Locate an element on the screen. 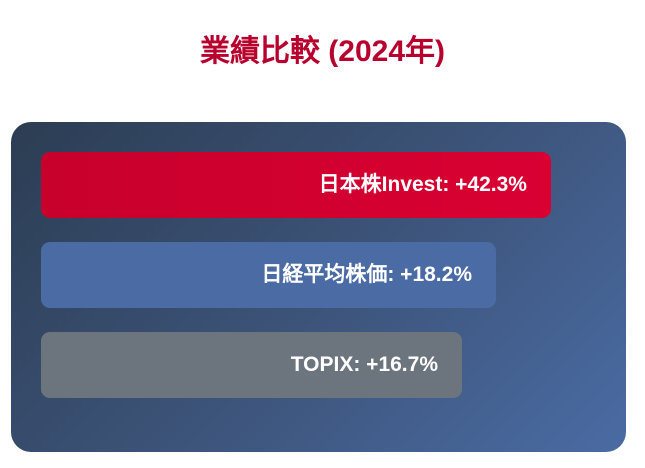 The width and height of the screenshot is (645, 468). bar: 日本株Invest: +42.3% is located at coordinates (296, 185).